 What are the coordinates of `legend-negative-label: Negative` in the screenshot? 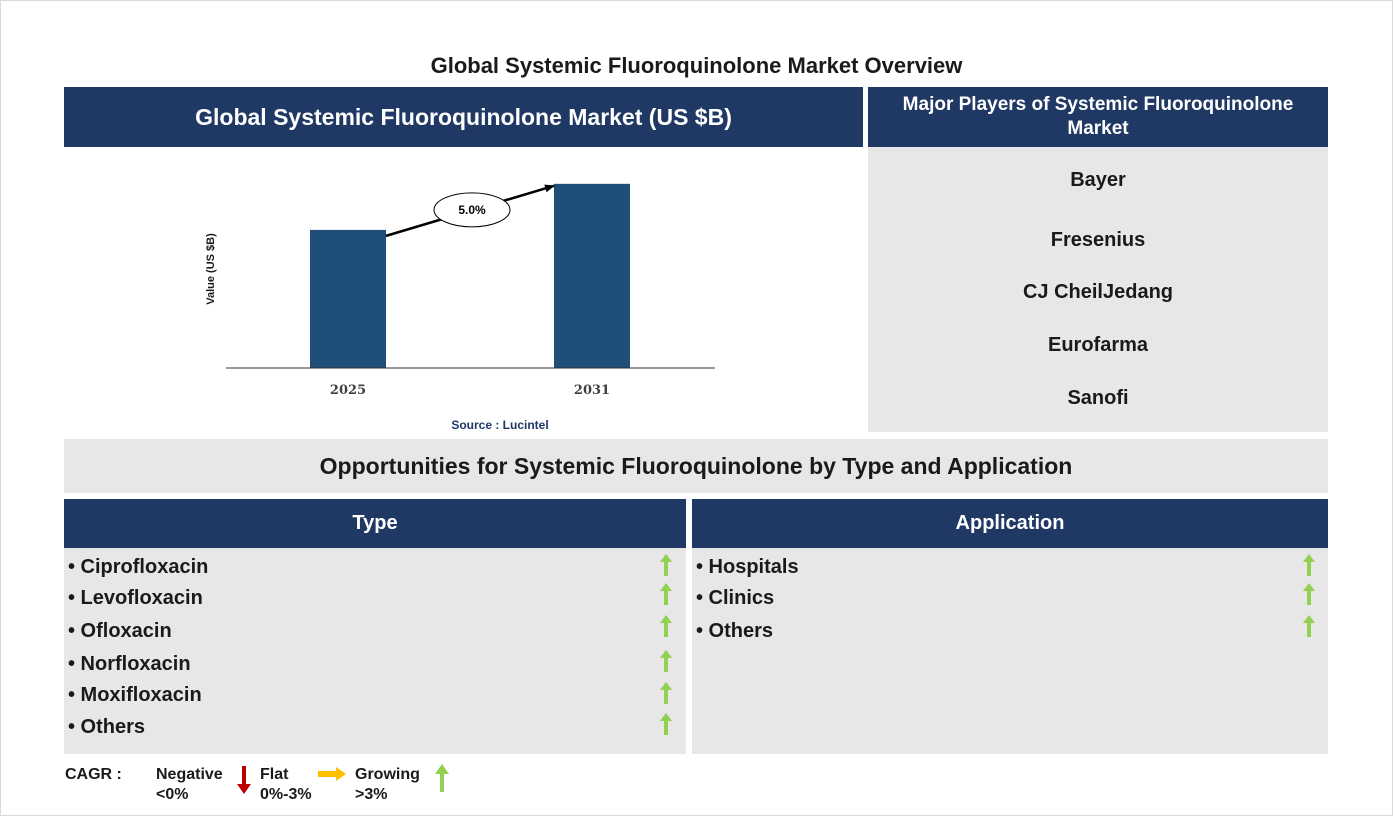 It's located at (189, 774).